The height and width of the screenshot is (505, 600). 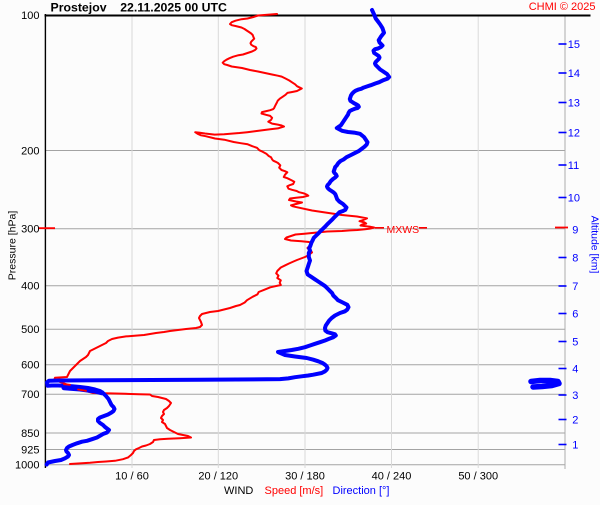 I want to click on svg-text: 200, so click(x=30, y=151).